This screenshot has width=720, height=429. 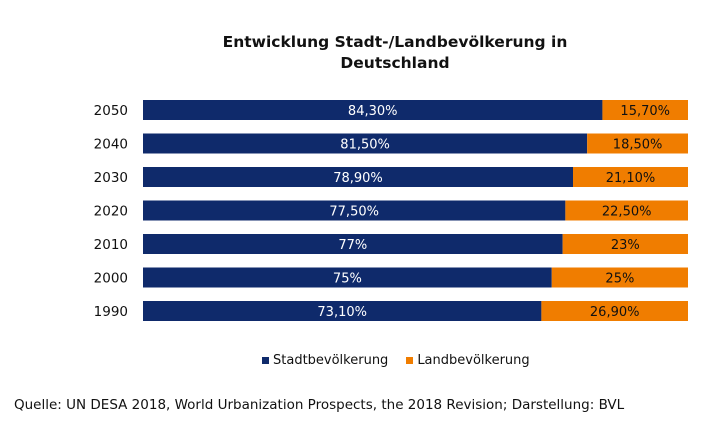 What do you see at coordinates (473, 360) in the screenshot?
I see `legend-label-land: Landbevölkerung` at bounding box center [473, 360].